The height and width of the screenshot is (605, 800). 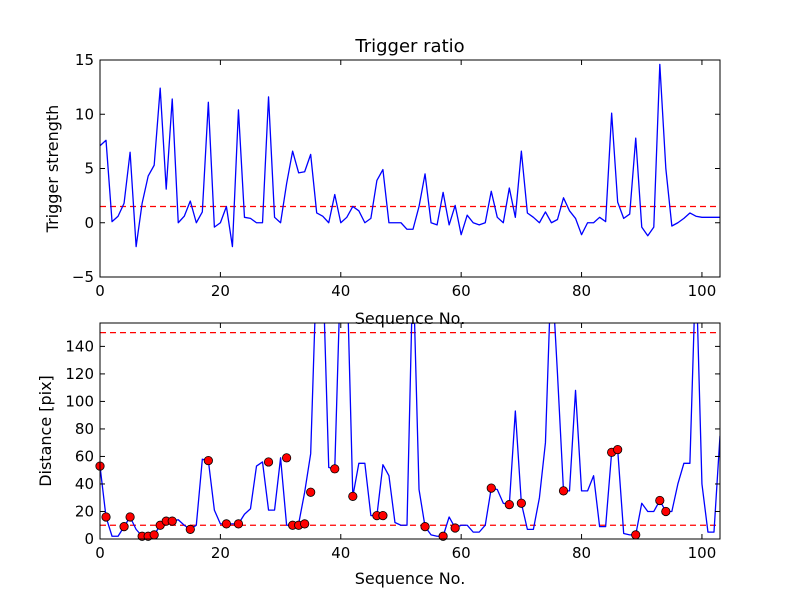 I want to click on y-tick-label: 5, so click(x=89, y=169).